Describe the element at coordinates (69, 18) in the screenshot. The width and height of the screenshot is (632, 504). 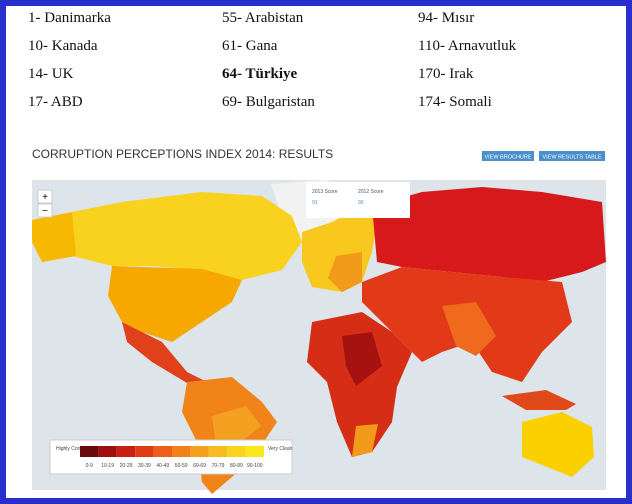
I see `rank-item: 1- Danimarka` at that location.